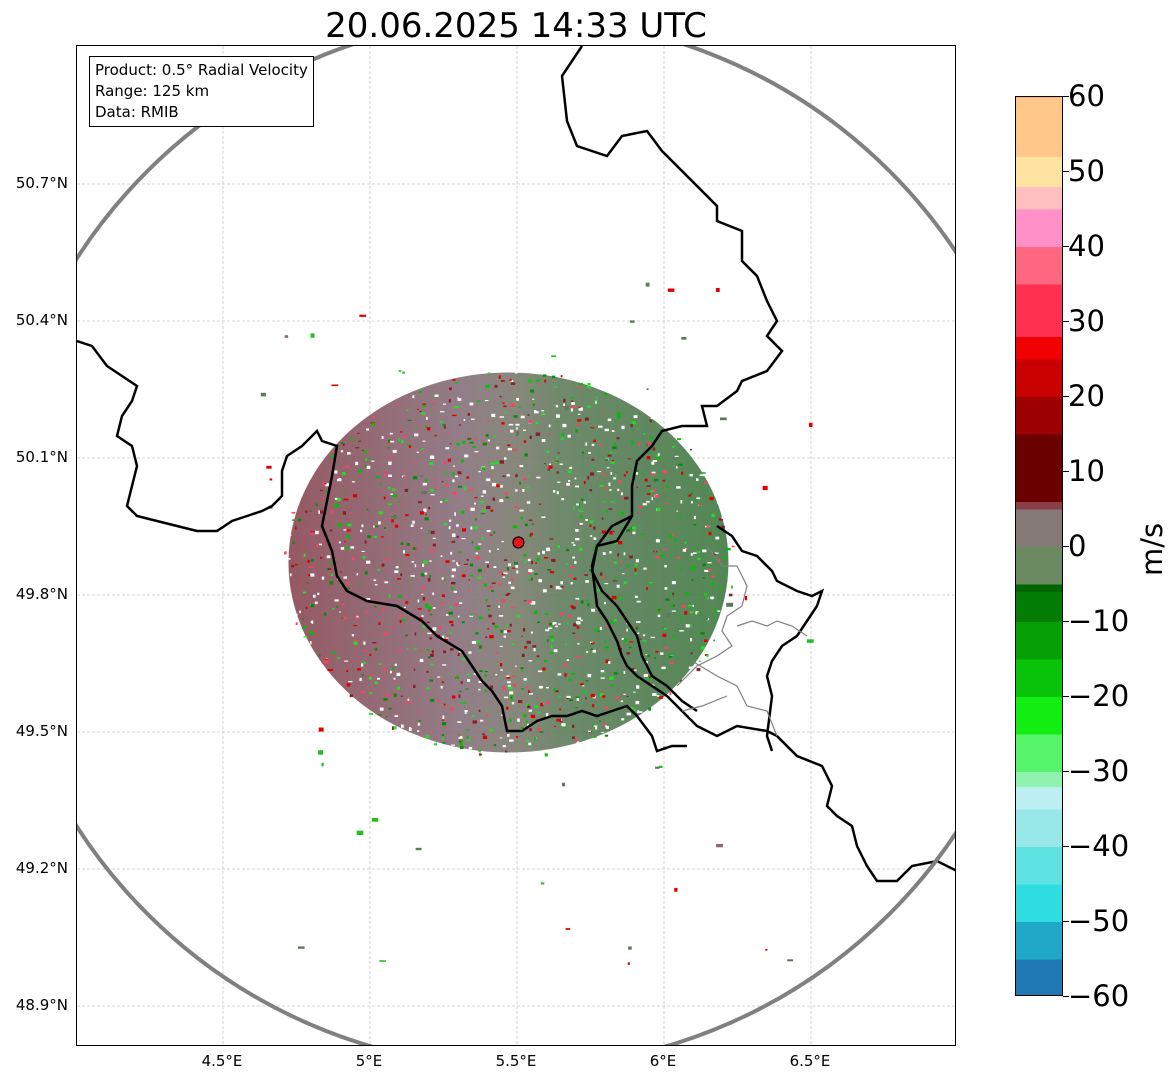 This screenshot has width=1171, height=1081. I want to click on longitude-tick: 6.5°E, so click(810, 1061).